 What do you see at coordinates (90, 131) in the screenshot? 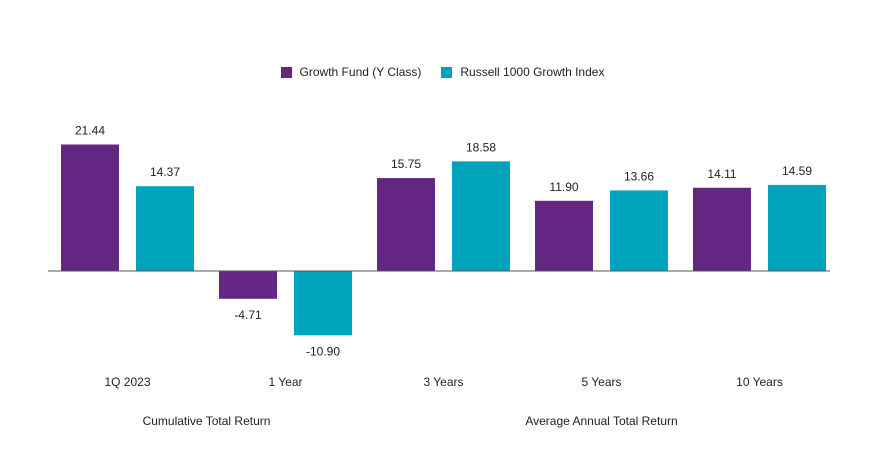
I see `data-label-growth-fund-y-class-1q-2023: 21.44` at bounding box center [90, 131].